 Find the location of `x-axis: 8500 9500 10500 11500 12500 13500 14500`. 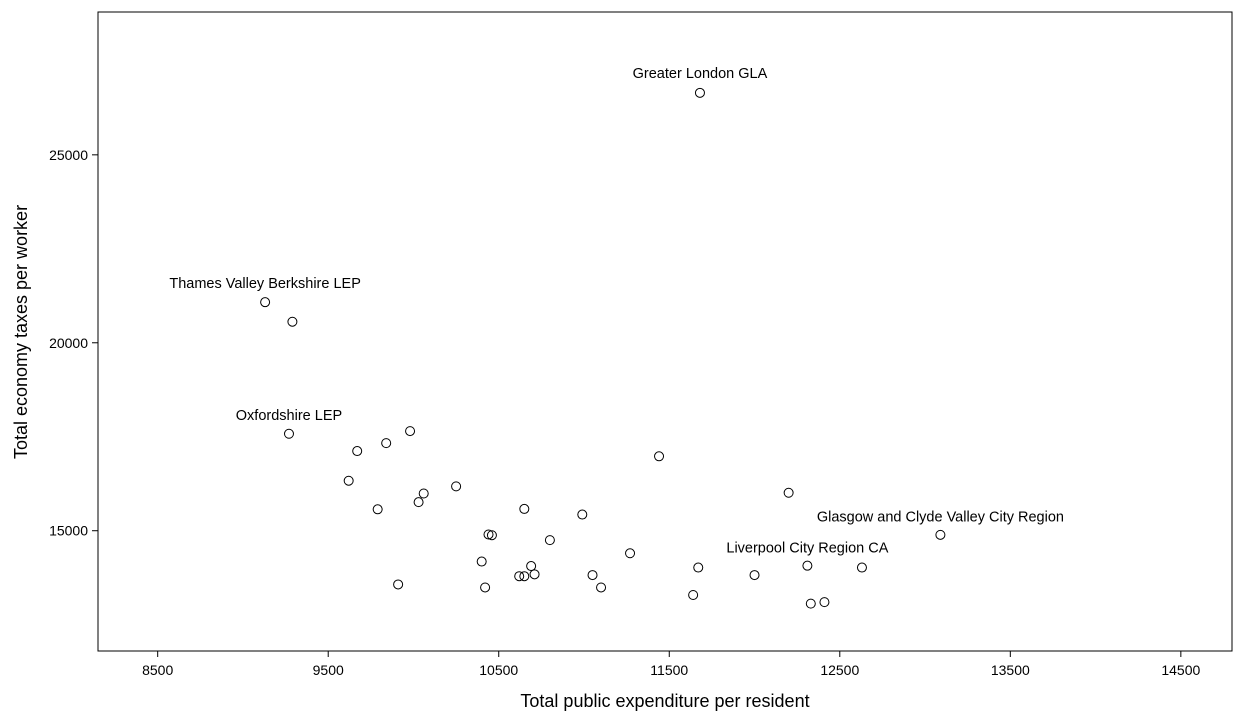

x-axis: 8500 9500 10500 11500 12500 13500 14500 is located at coordinates (671, 664).